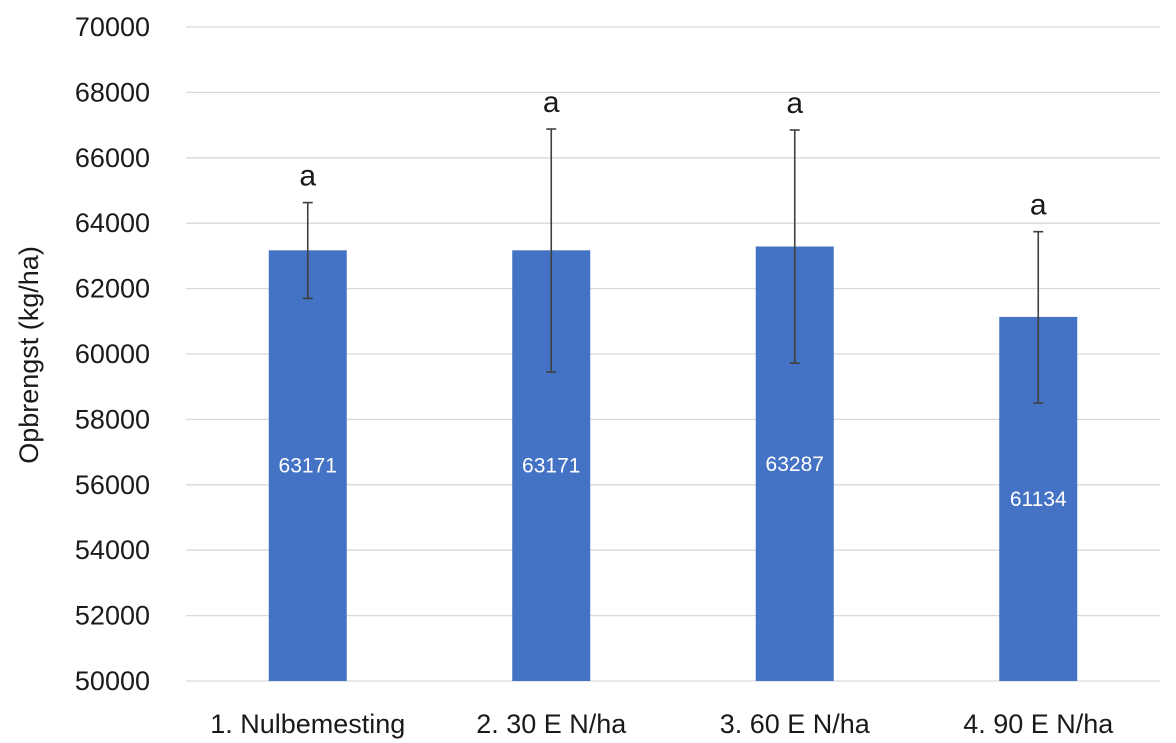 Image resolution: width=1176 pixels, height=743 pixels. I want to click on data-label: 61134, so click(1038, 499).